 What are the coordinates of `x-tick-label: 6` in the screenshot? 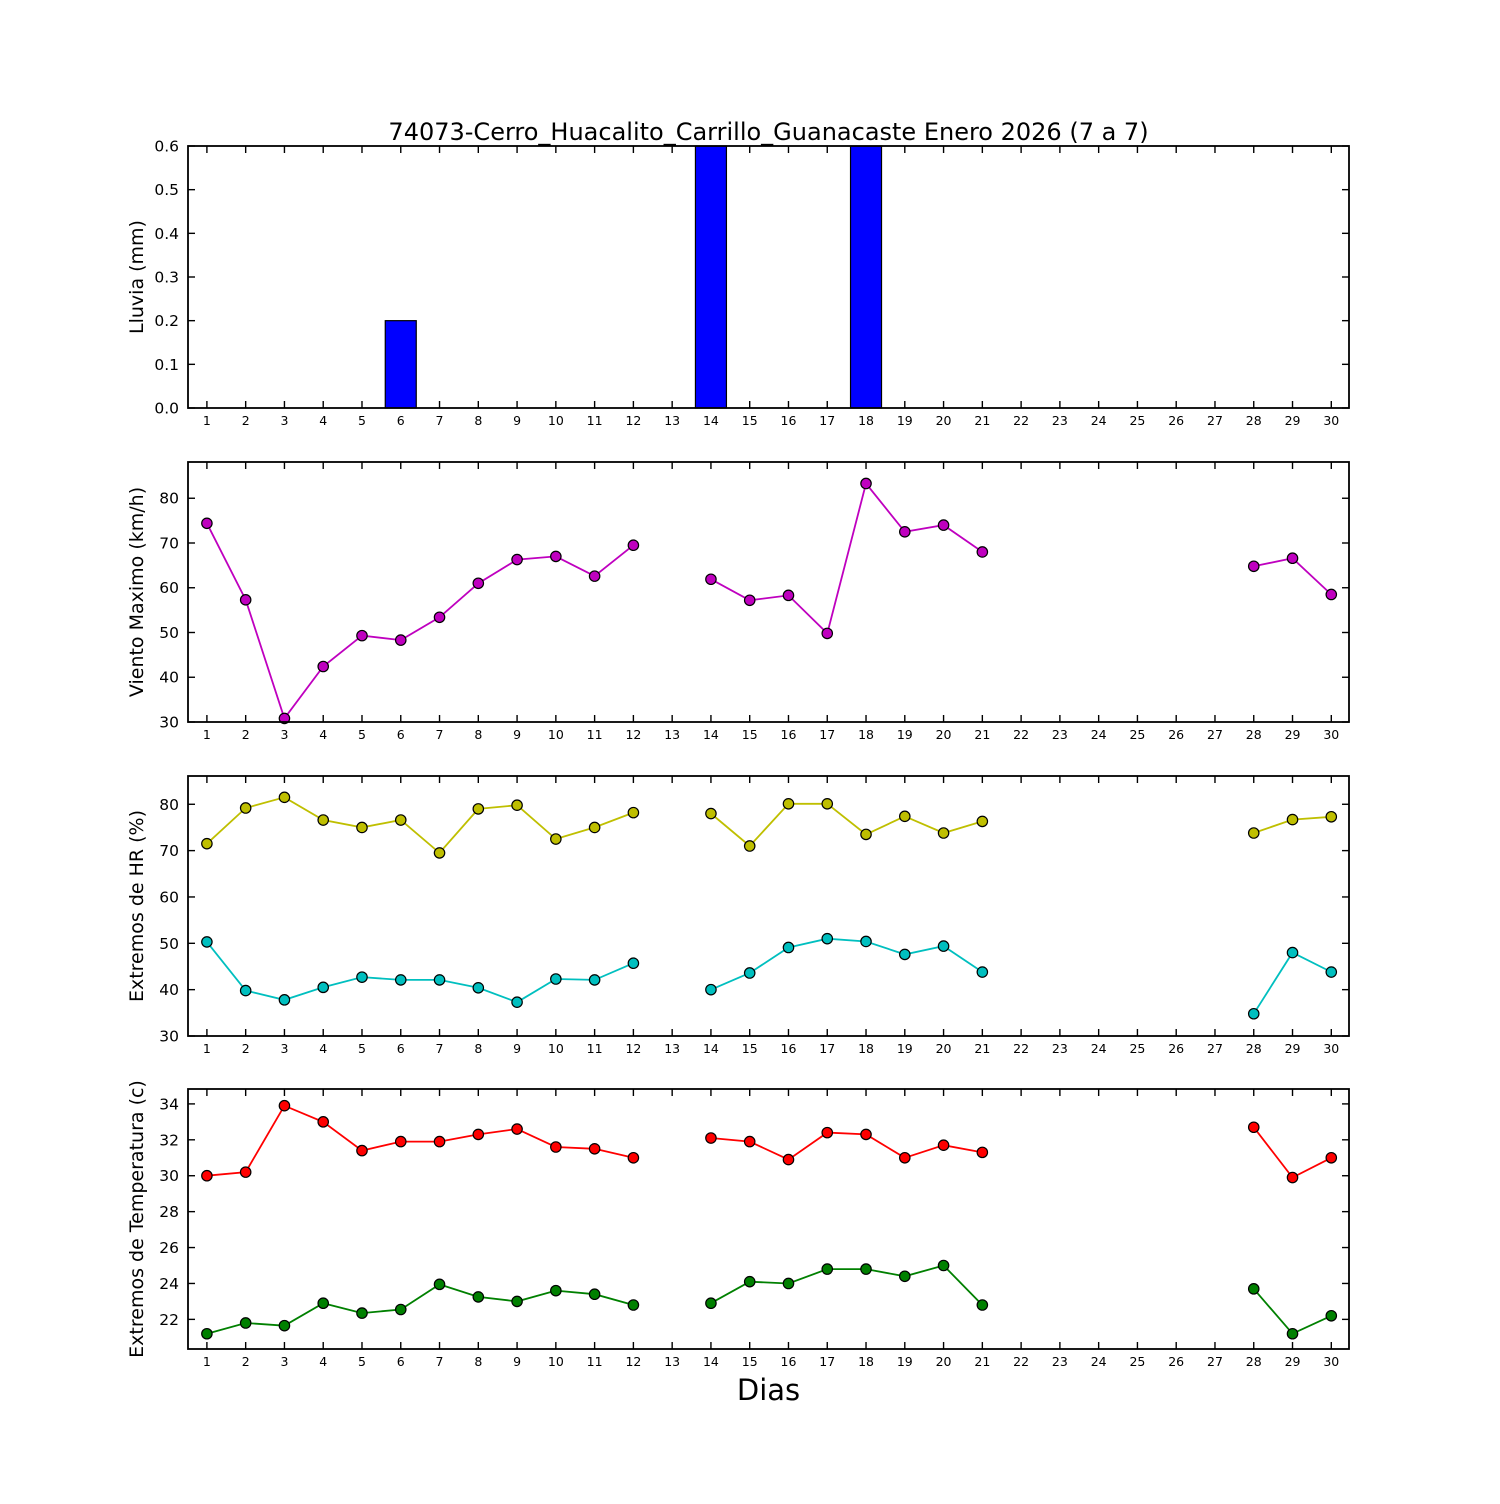 It's located at (401, 734).